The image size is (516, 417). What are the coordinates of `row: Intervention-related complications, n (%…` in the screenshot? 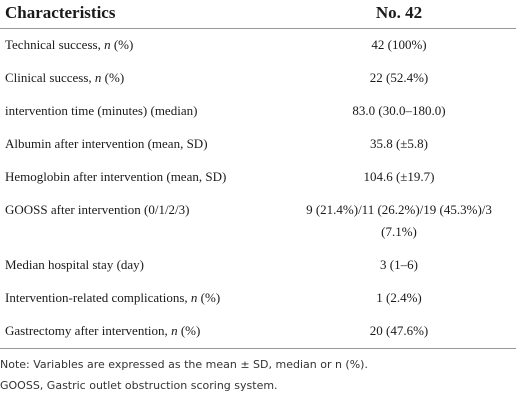 It's located at (258, 298).